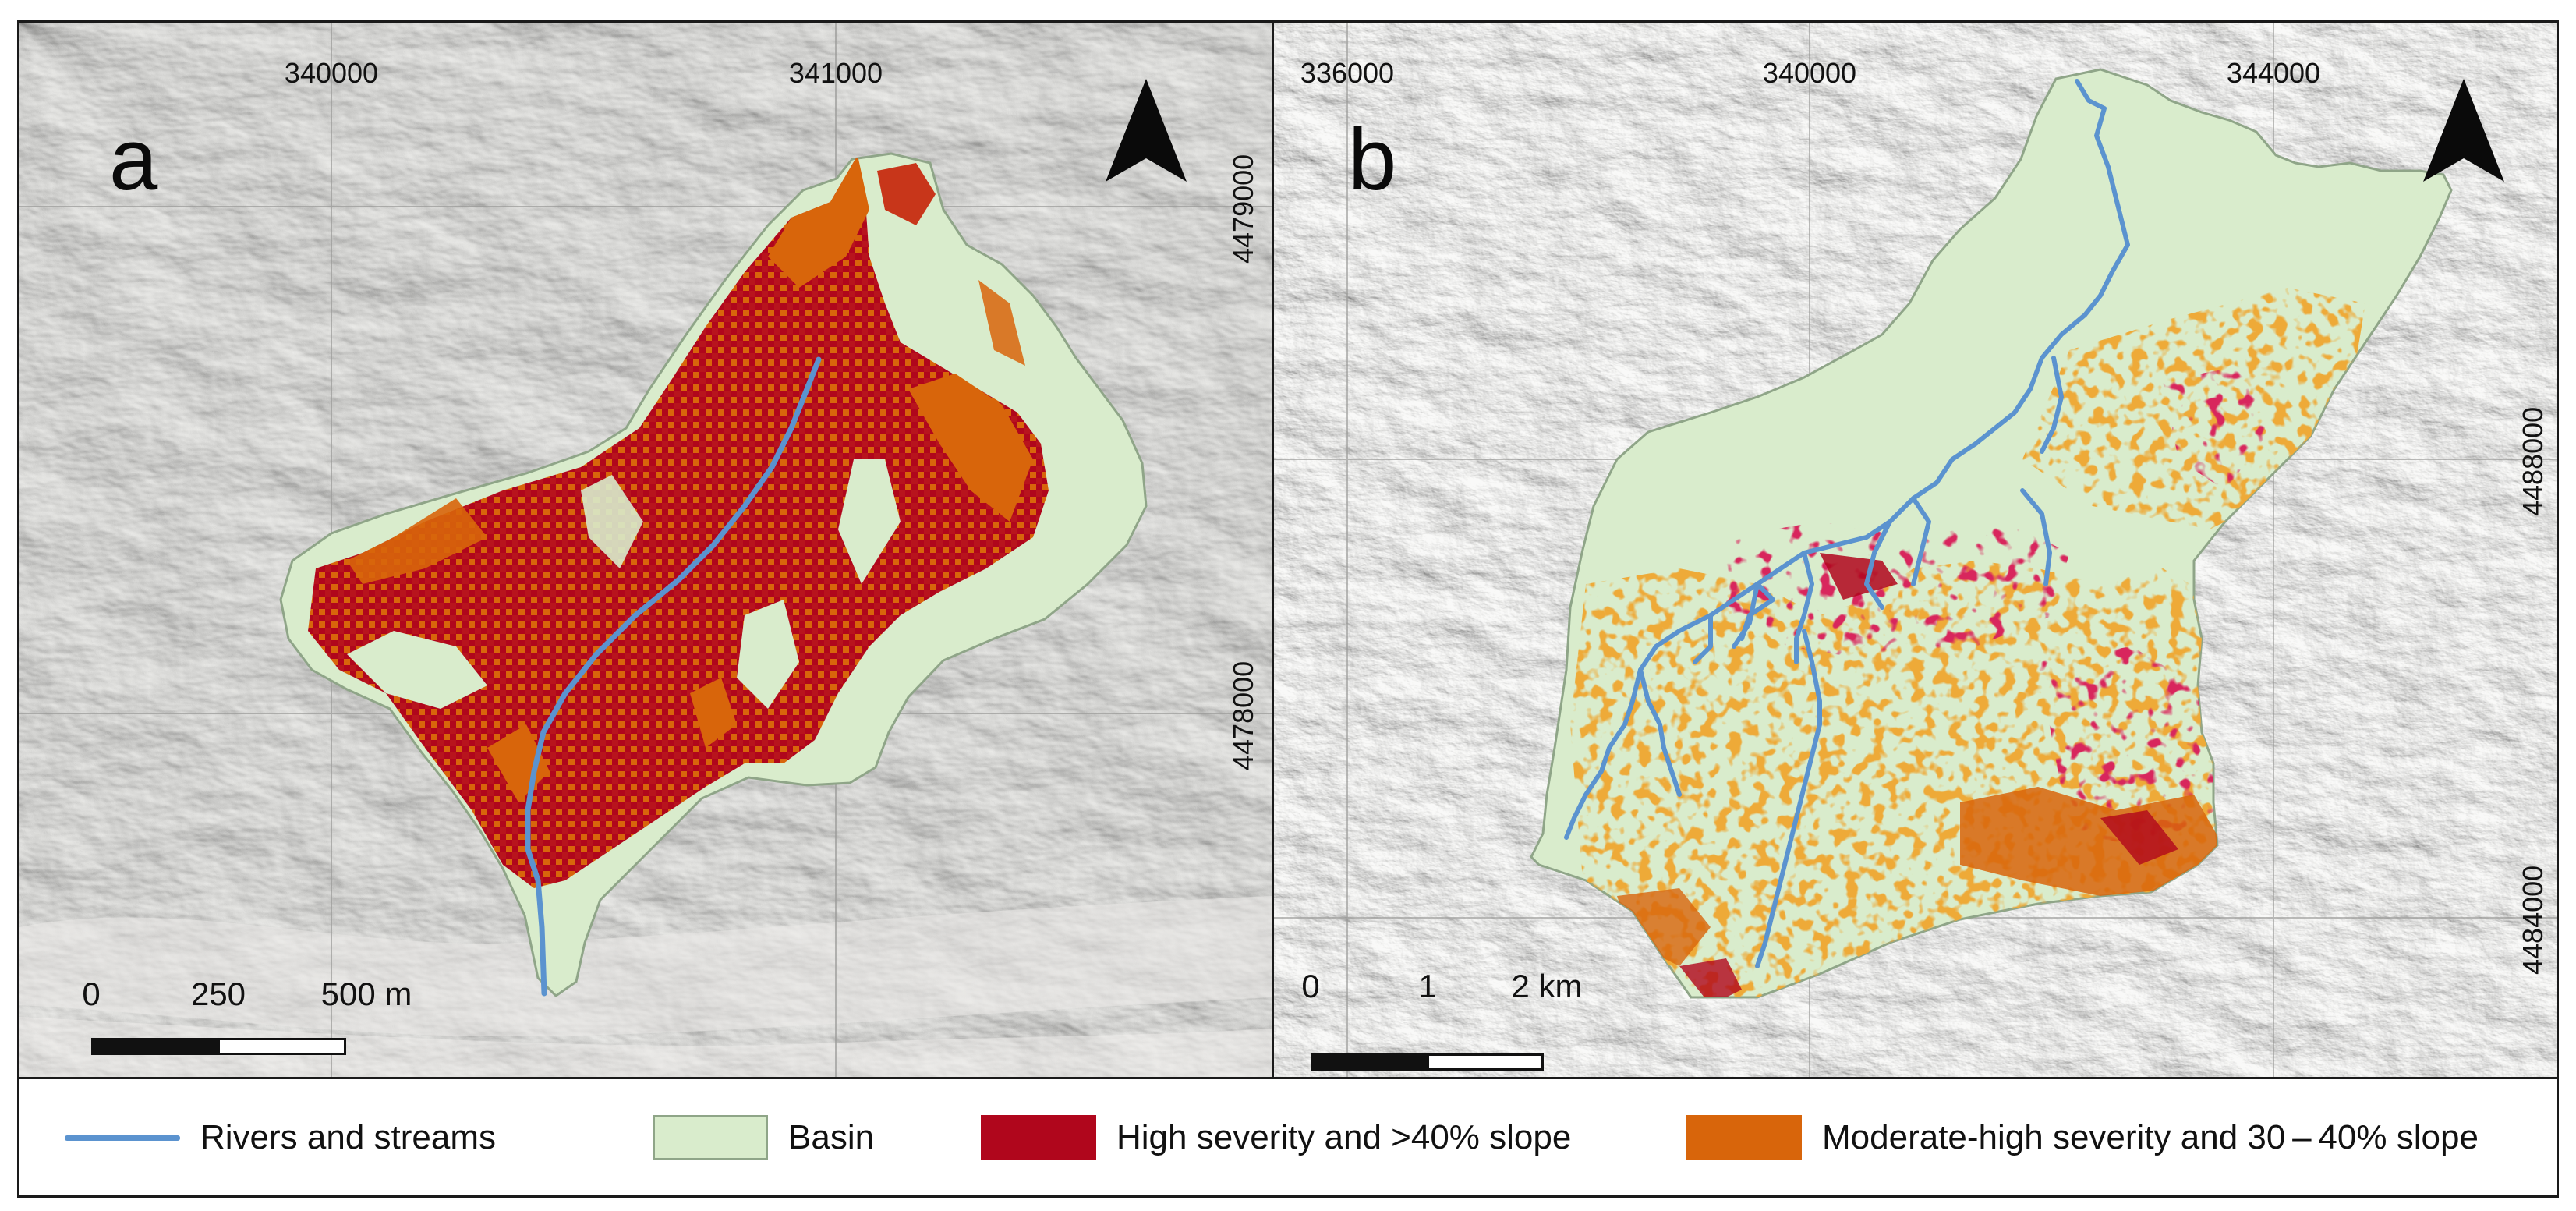 This screenshot has width=2576, height=1211. I want to click on legend-label-basin: Basin, so click(831, 1137).